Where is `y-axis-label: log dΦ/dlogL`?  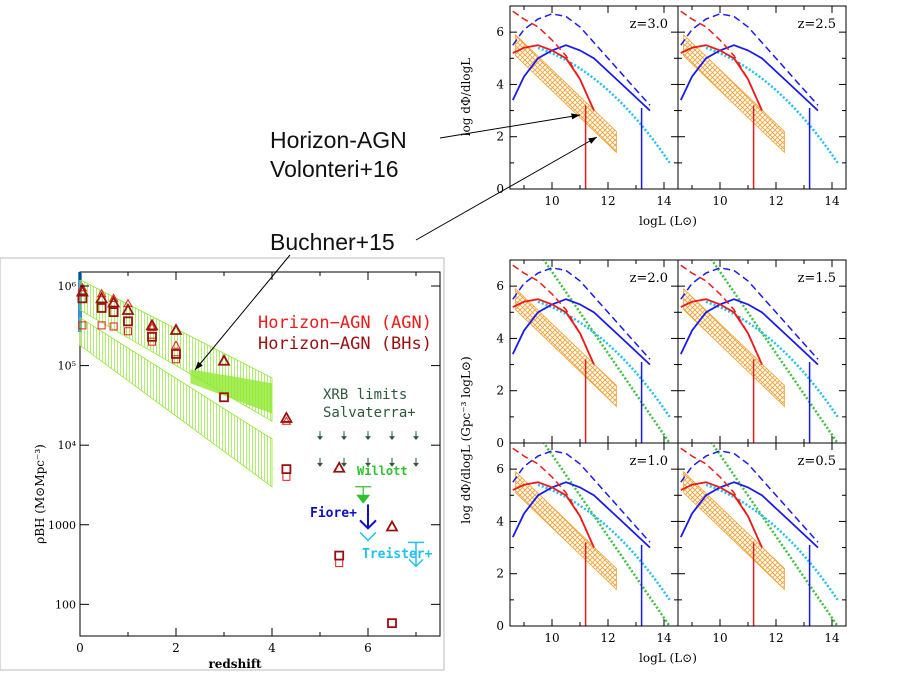
y-axis-label: log dΦ/dlogL is located at coordinates (466, 97).